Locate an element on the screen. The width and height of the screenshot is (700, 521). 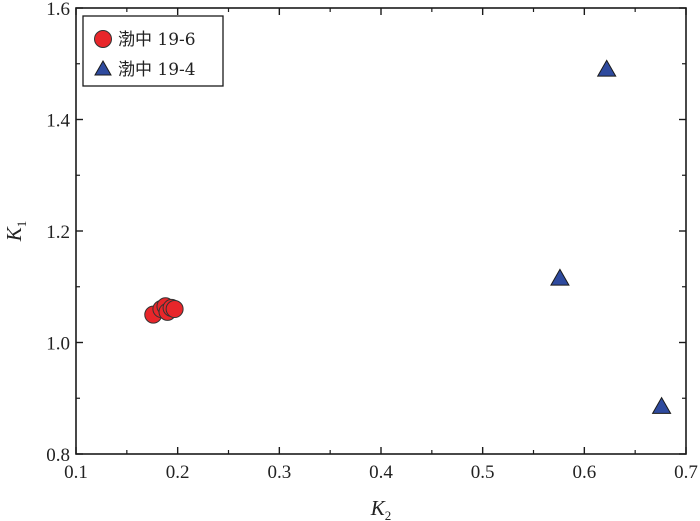
x-tick-label: 0.3 is located at coordinates (279, 472).